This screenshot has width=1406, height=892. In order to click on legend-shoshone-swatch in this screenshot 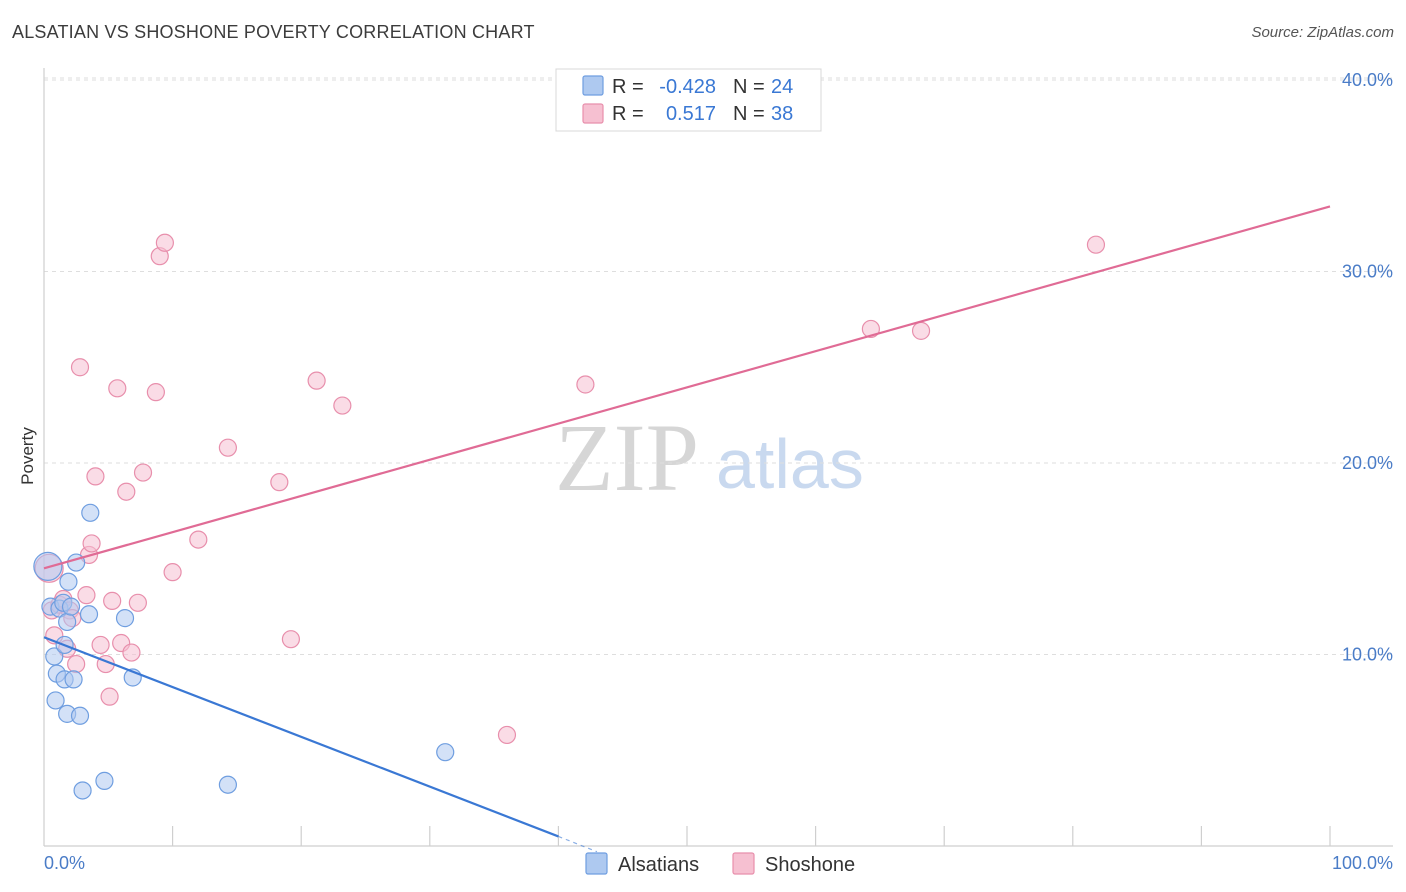, I will do `click(743, 863)`.